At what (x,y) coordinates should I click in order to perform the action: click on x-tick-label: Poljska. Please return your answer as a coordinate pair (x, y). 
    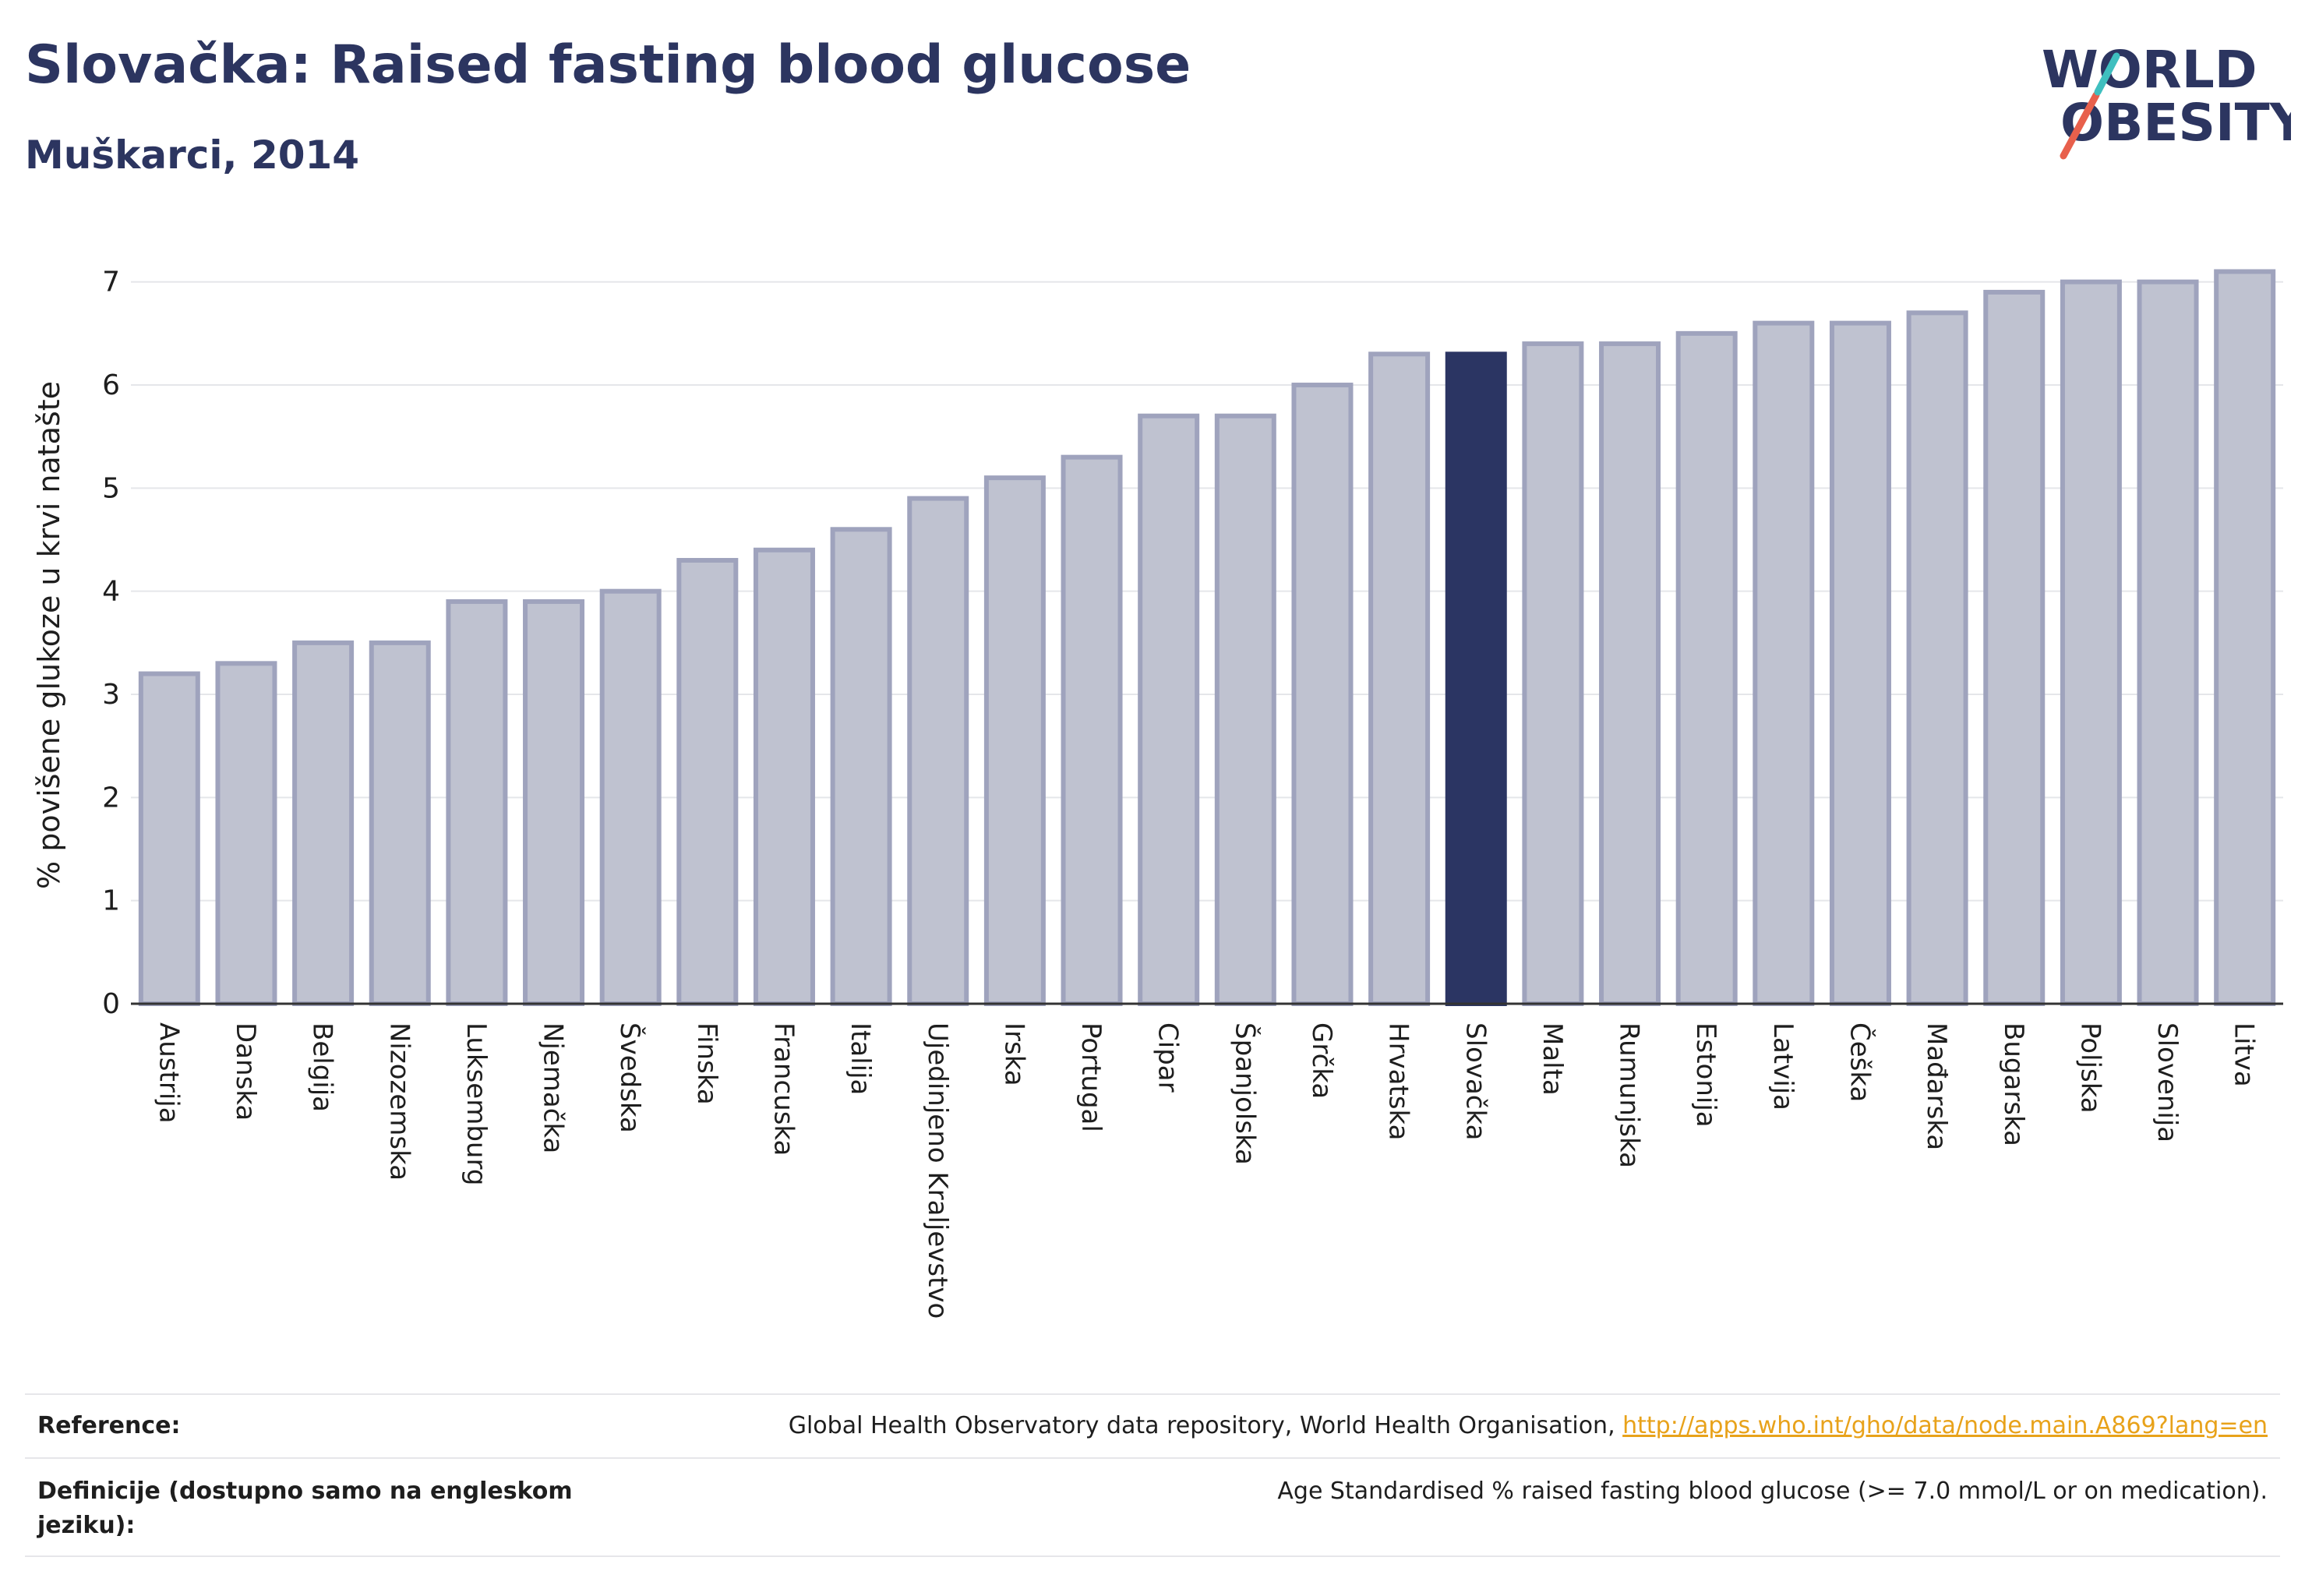
    Looking at the image, I should click on (2090, 1068).